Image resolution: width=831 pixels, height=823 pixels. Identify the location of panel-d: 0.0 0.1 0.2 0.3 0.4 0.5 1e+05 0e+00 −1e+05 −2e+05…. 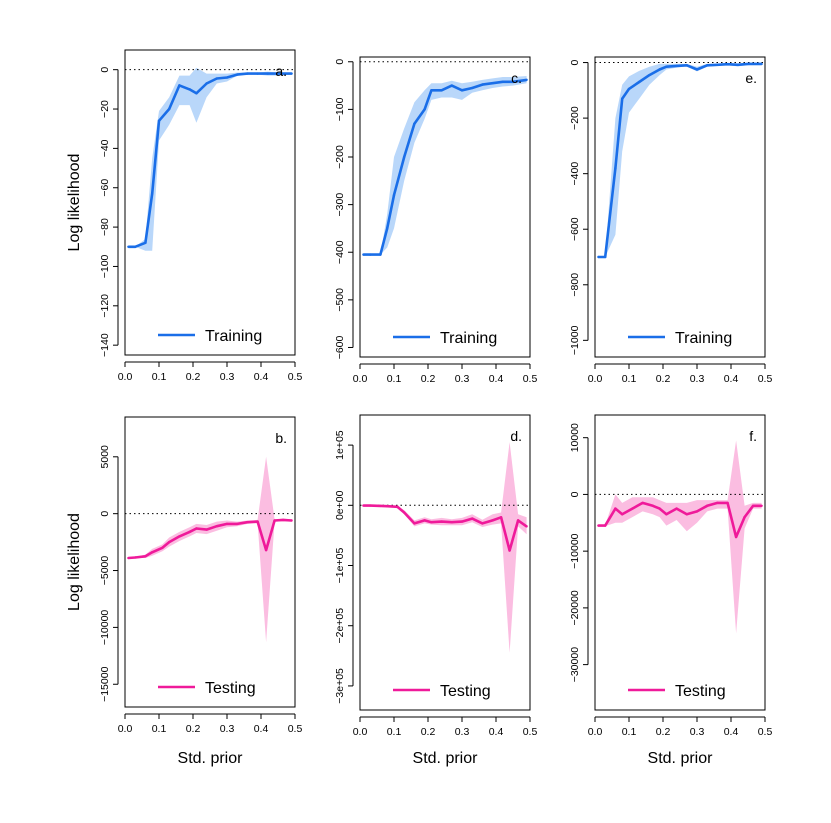
(435, 590).